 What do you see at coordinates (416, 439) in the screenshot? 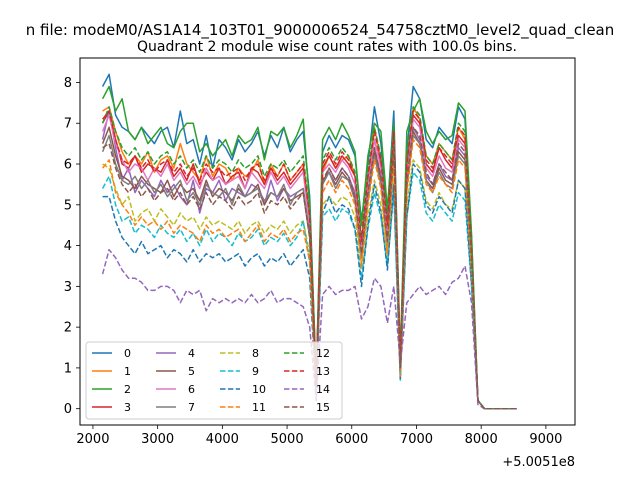
I see `x-tick-label: 7000` at bounding box center [416, 439].